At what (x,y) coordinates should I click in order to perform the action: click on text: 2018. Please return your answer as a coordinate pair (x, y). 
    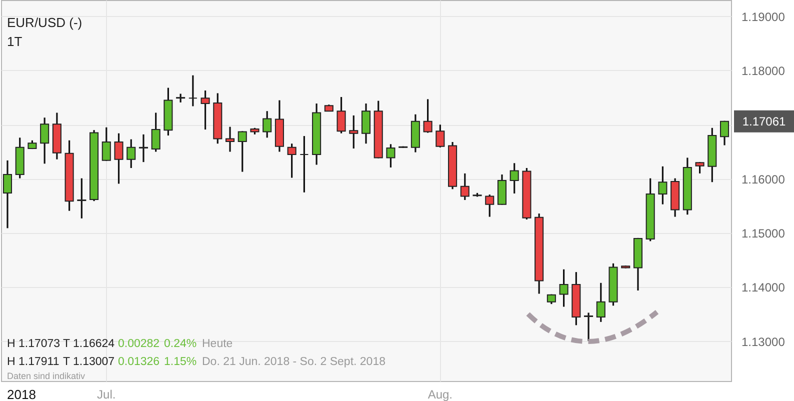
    Looking at the image, I should click on (21, 394).